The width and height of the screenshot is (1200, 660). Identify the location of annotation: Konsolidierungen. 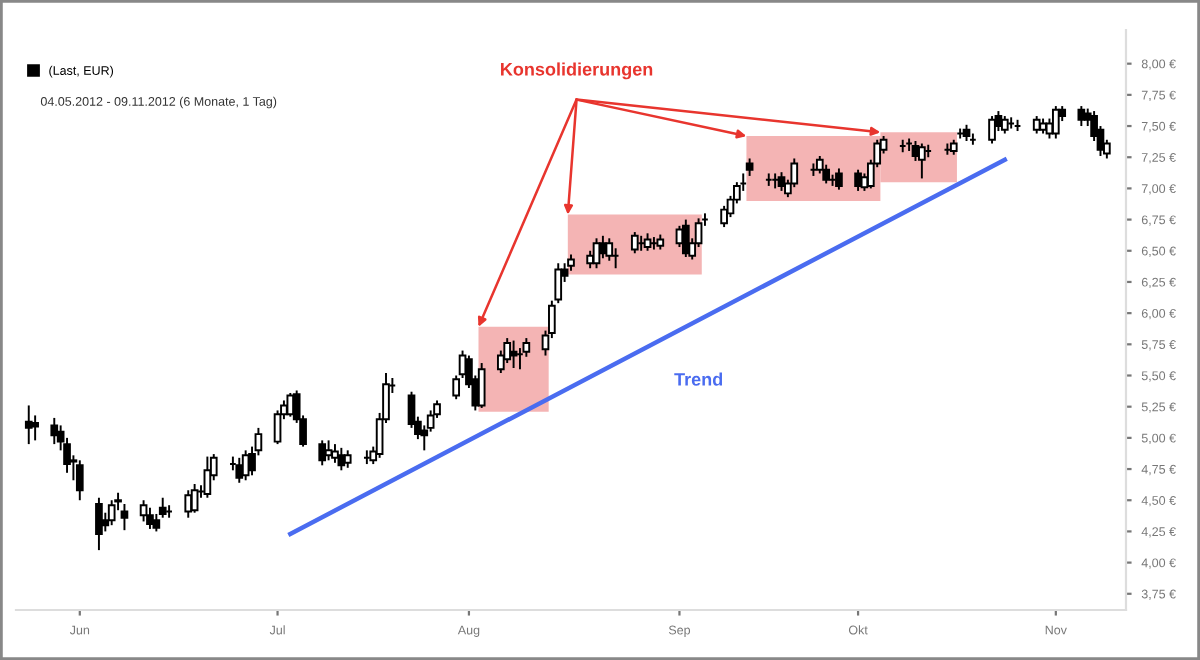
(577, 71).